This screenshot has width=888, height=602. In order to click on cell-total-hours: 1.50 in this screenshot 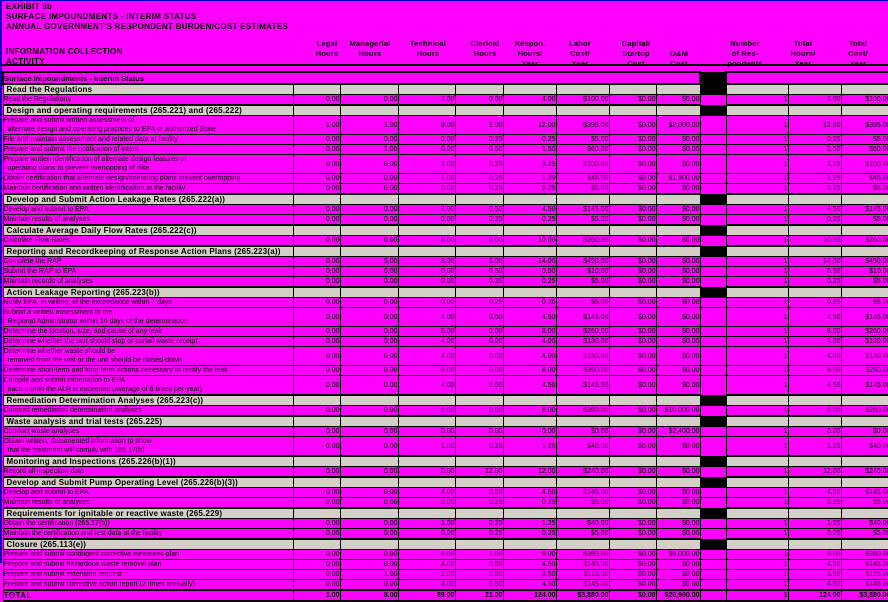, I will do `click(814, 149)`.